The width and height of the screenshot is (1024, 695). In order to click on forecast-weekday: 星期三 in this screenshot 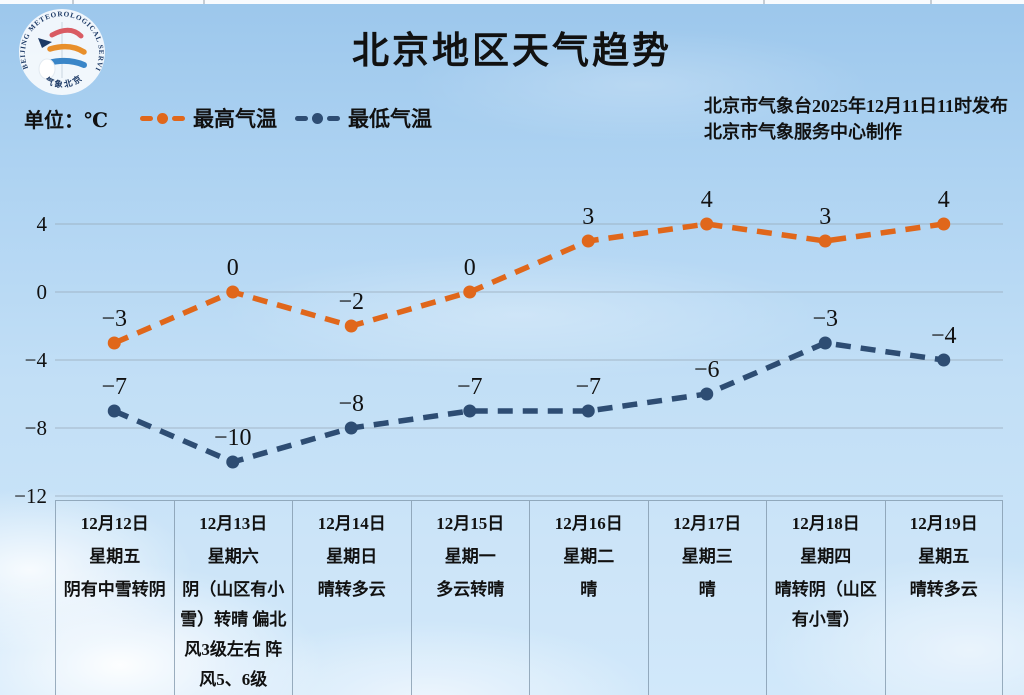, I will do `click(707, 556)`.